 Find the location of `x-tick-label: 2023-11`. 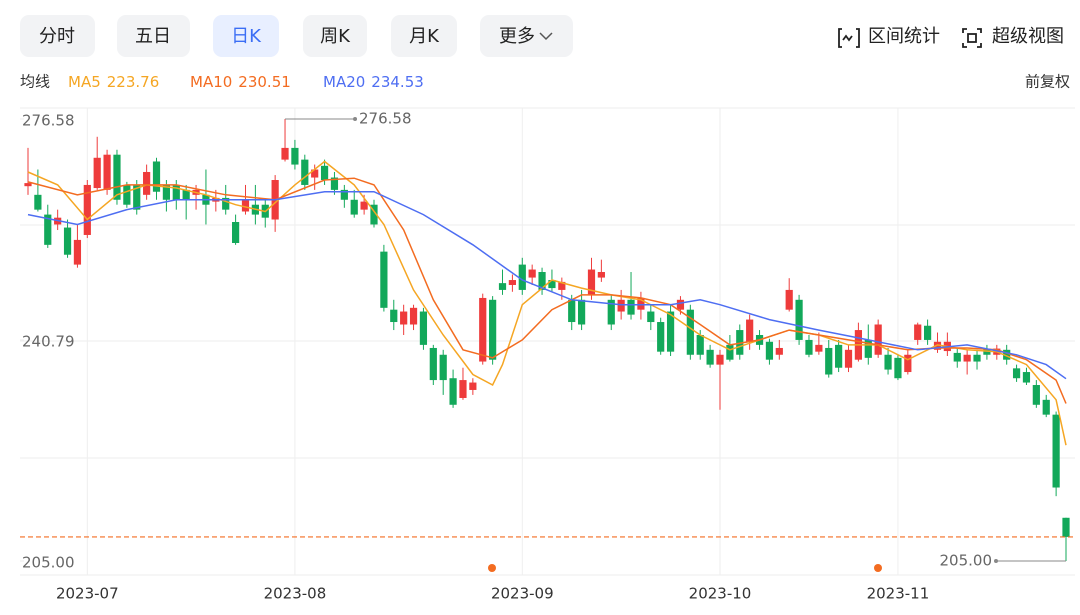

x-tick-label: 2023-11 is located at coordinates (898, 594).